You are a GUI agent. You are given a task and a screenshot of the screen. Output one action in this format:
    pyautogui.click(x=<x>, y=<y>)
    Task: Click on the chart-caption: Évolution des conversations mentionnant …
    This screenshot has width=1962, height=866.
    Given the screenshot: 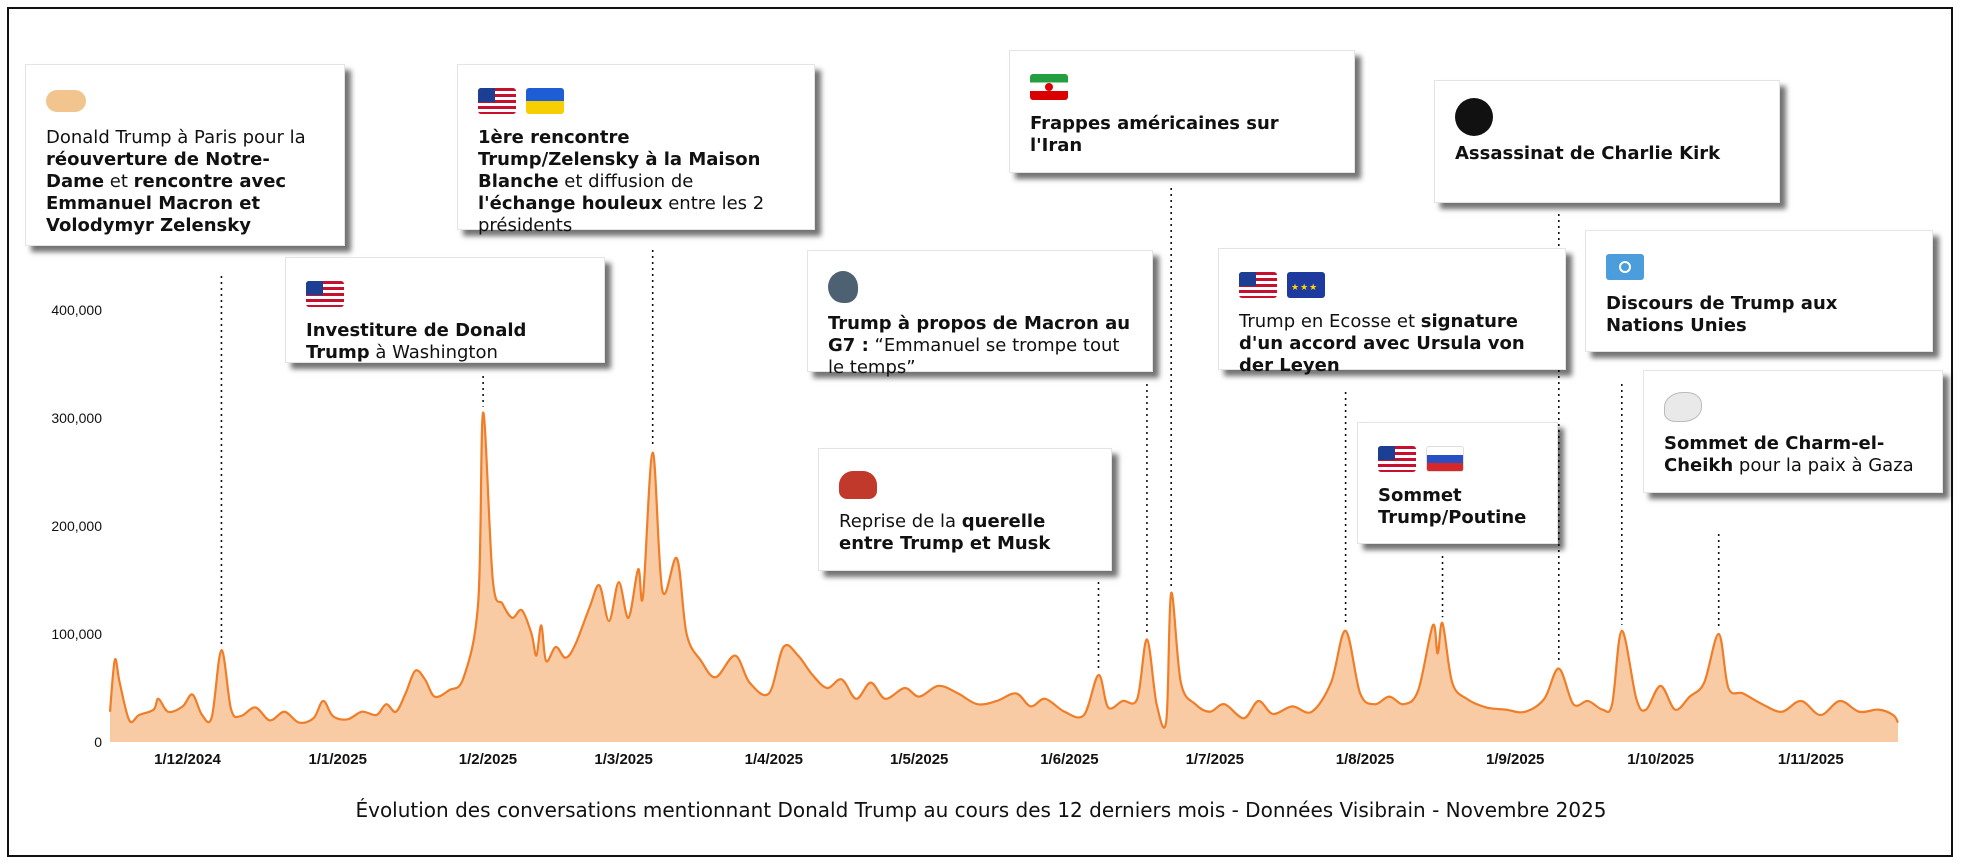 What is the action you would take?
    pyautogui.click(x=981, y=810)
    